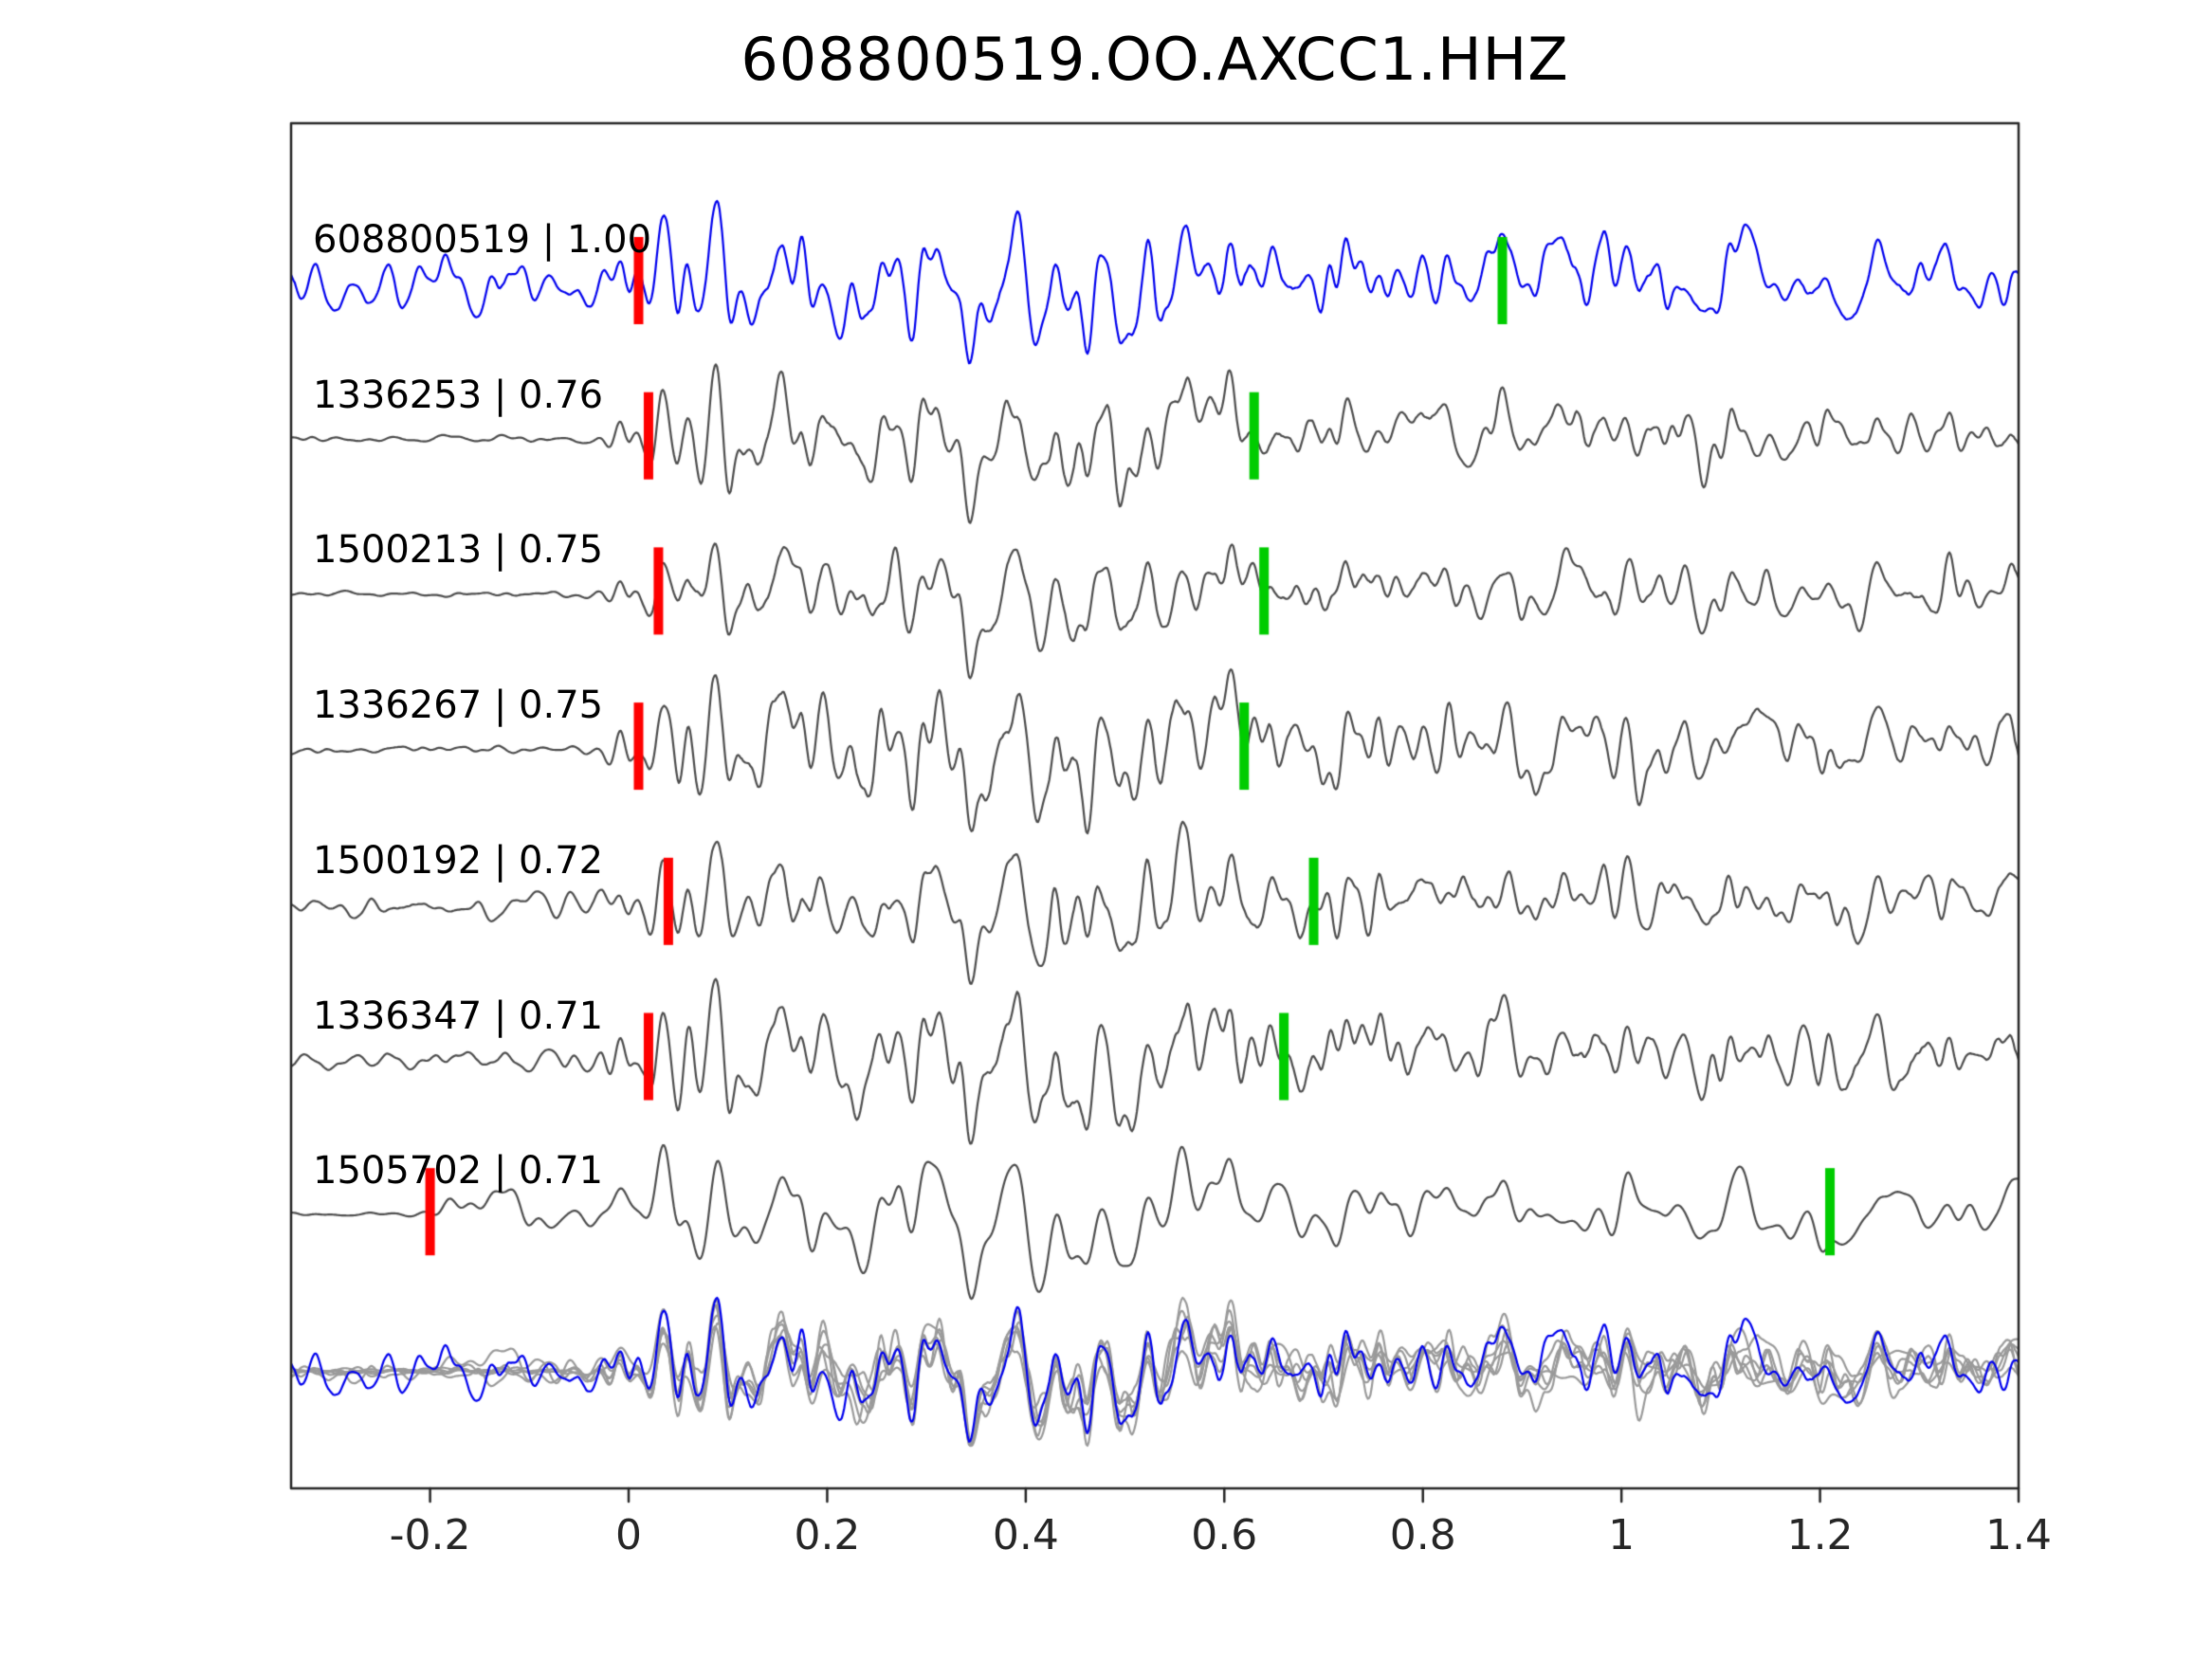 This screenshot has width=2212, height=1659. What do you see at coordinates (1025, 1535) in the screenshot?
I see `x-tick-label: 0.4` at bounding box center [1025, 1535].